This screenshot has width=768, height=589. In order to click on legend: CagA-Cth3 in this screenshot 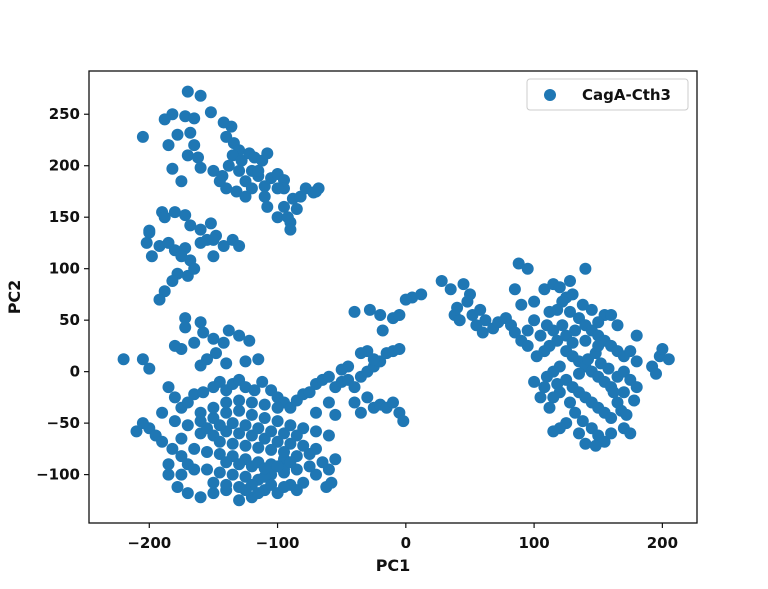, I will do `click(607, 94)`.